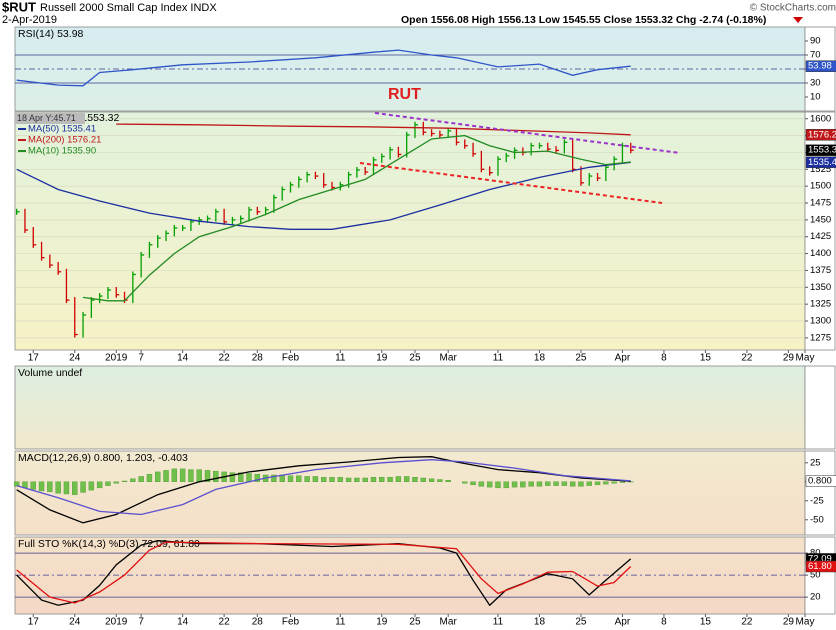 Image resolution: width=836 pixels, height=630 pixels. What do you see at coordinates (50, 118) in the screenshot?
I see `tooltip-box` at bounding box center [50, 118].